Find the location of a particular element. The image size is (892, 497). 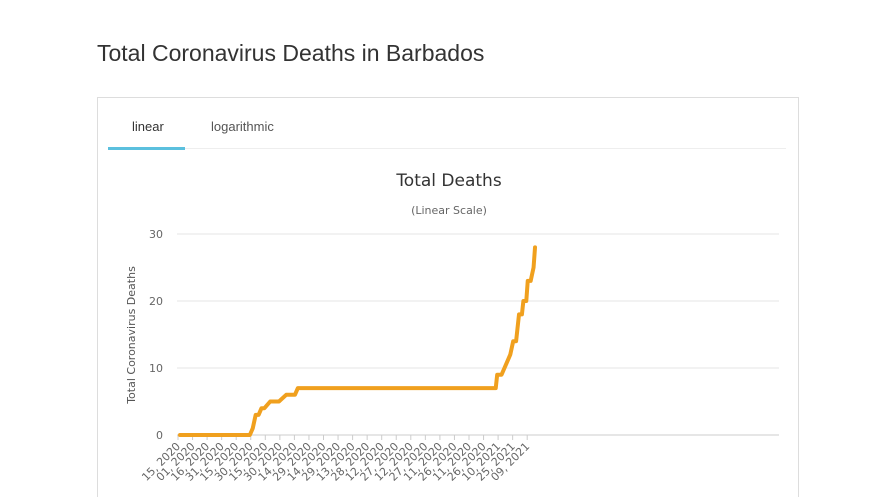

tab-logarithmic: logarithmic is located at coordinates (242, 126).